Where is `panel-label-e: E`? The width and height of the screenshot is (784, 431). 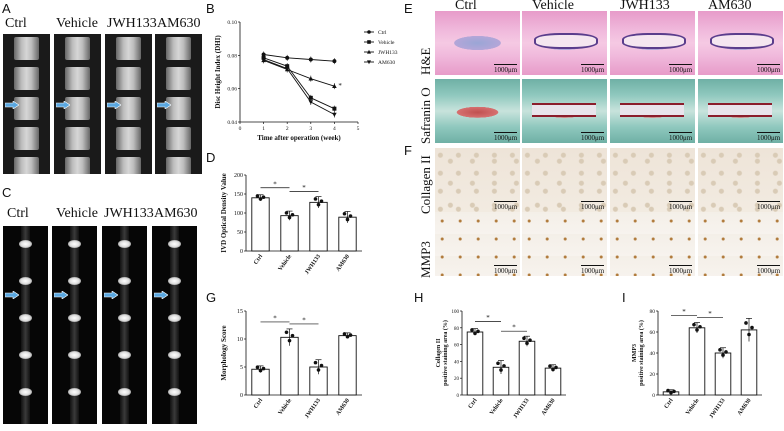 panel-label-e: E is located at coordinates (408, 8).